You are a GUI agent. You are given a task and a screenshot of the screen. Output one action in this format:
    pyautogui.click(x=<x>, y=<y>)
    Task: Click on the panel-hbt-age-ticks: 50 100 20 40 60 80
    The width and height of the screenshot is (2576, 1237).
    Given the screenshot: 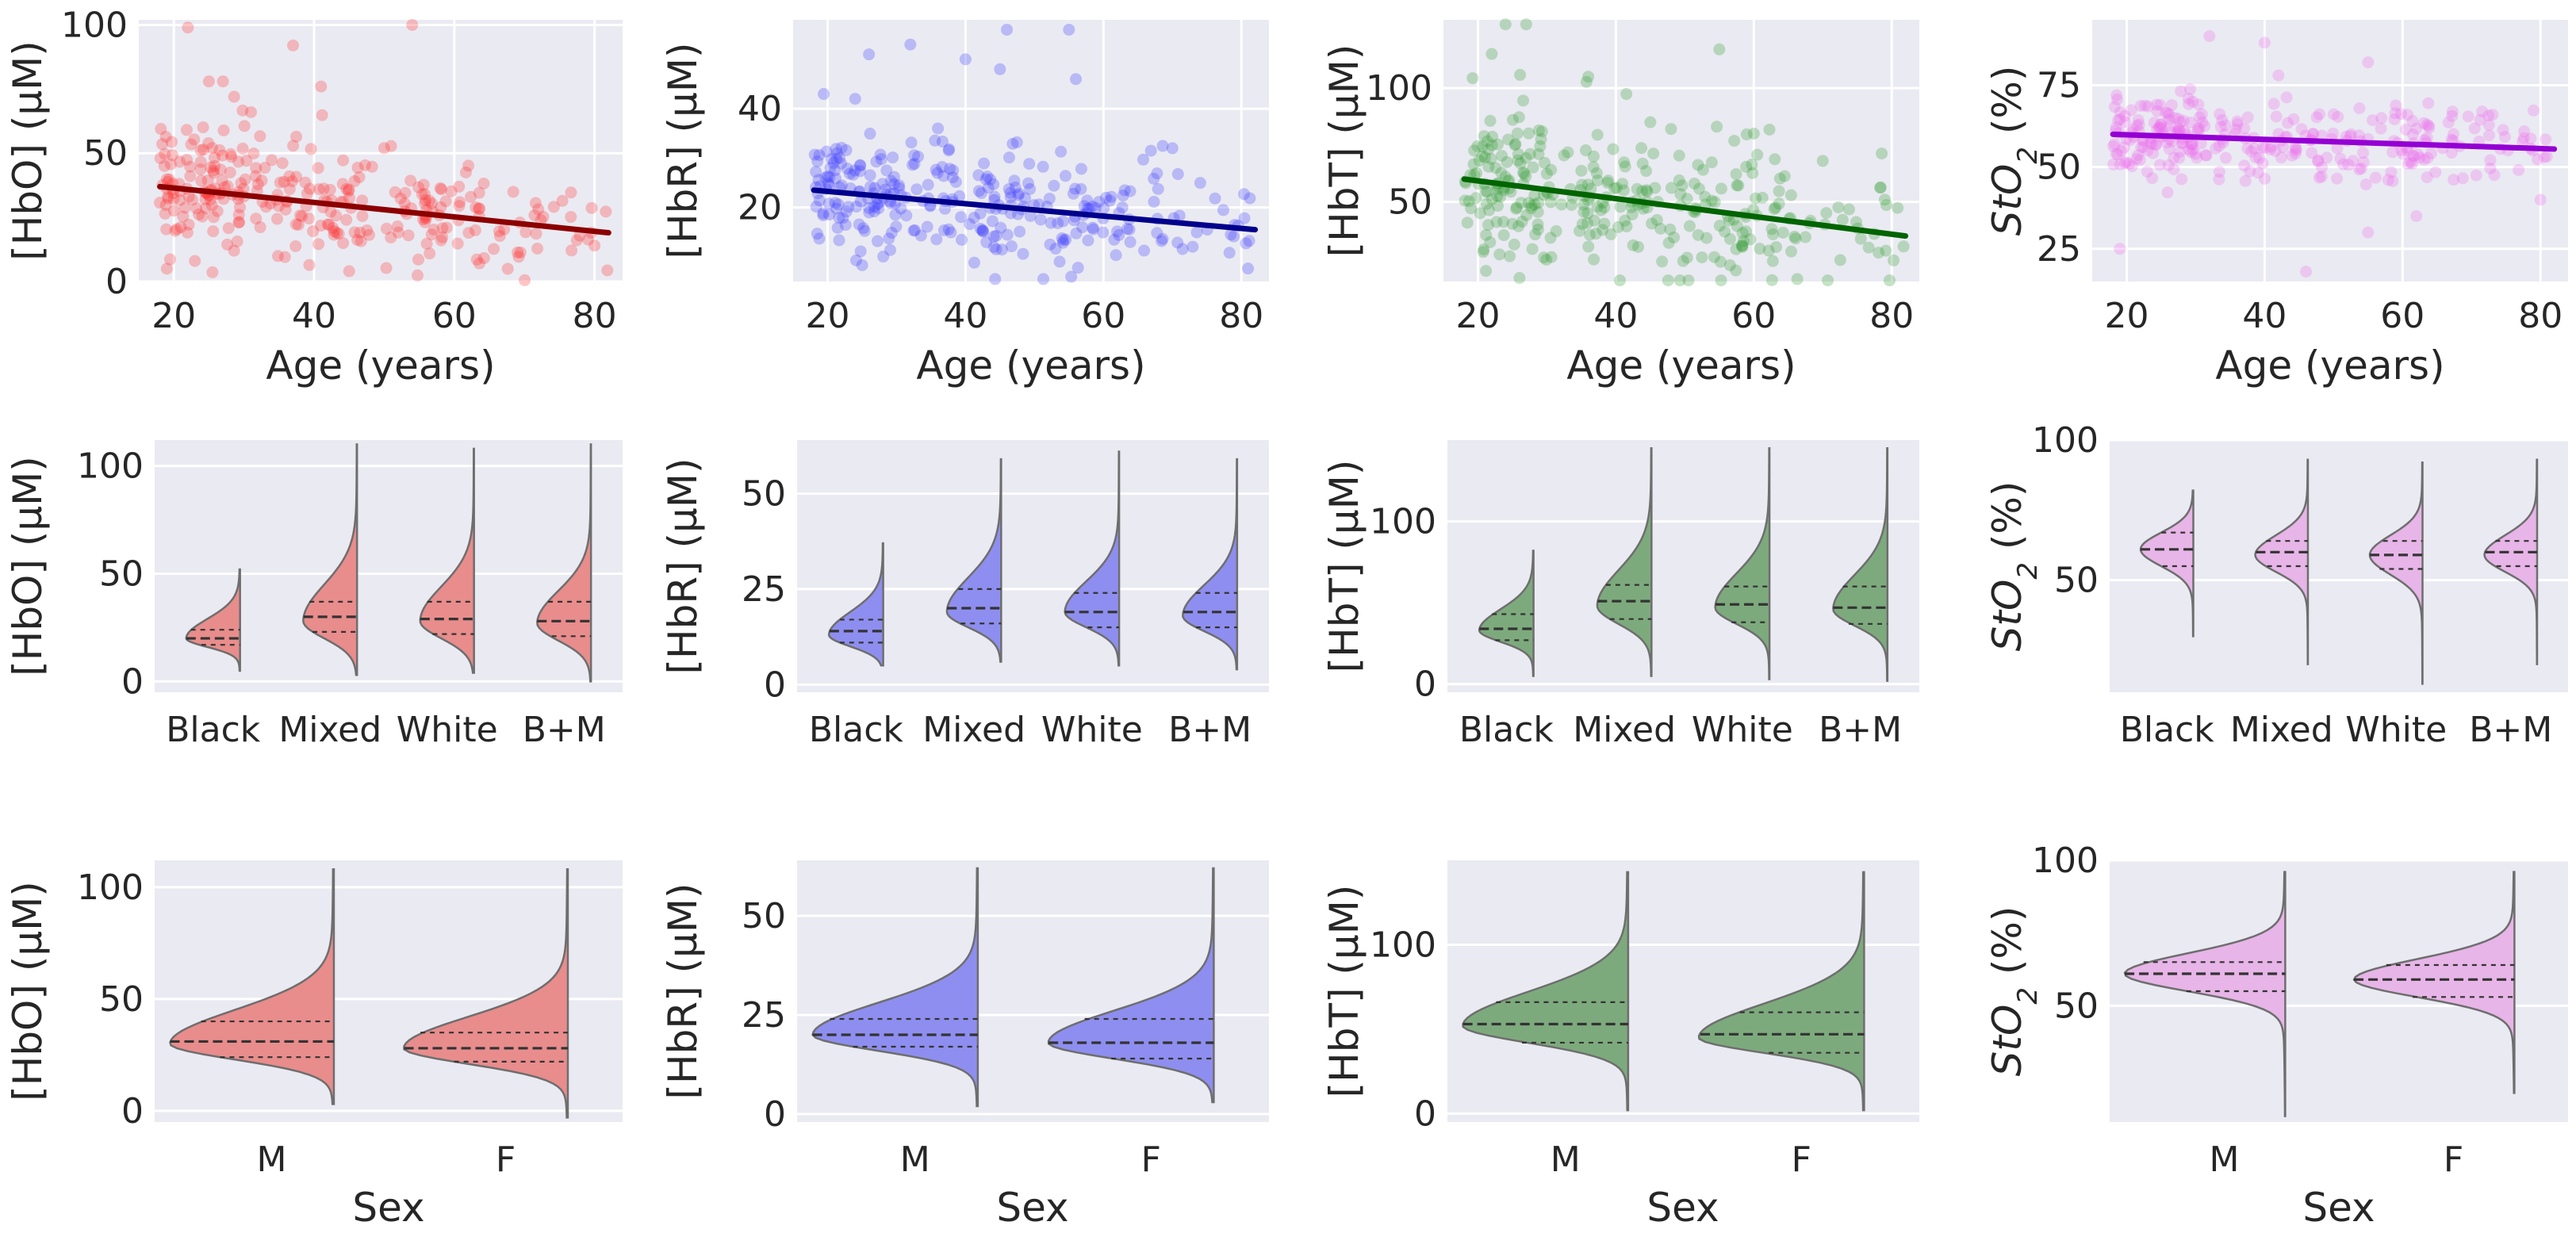 What is the action you would take?
    pyautogui.click(x=1640, y=202)
    